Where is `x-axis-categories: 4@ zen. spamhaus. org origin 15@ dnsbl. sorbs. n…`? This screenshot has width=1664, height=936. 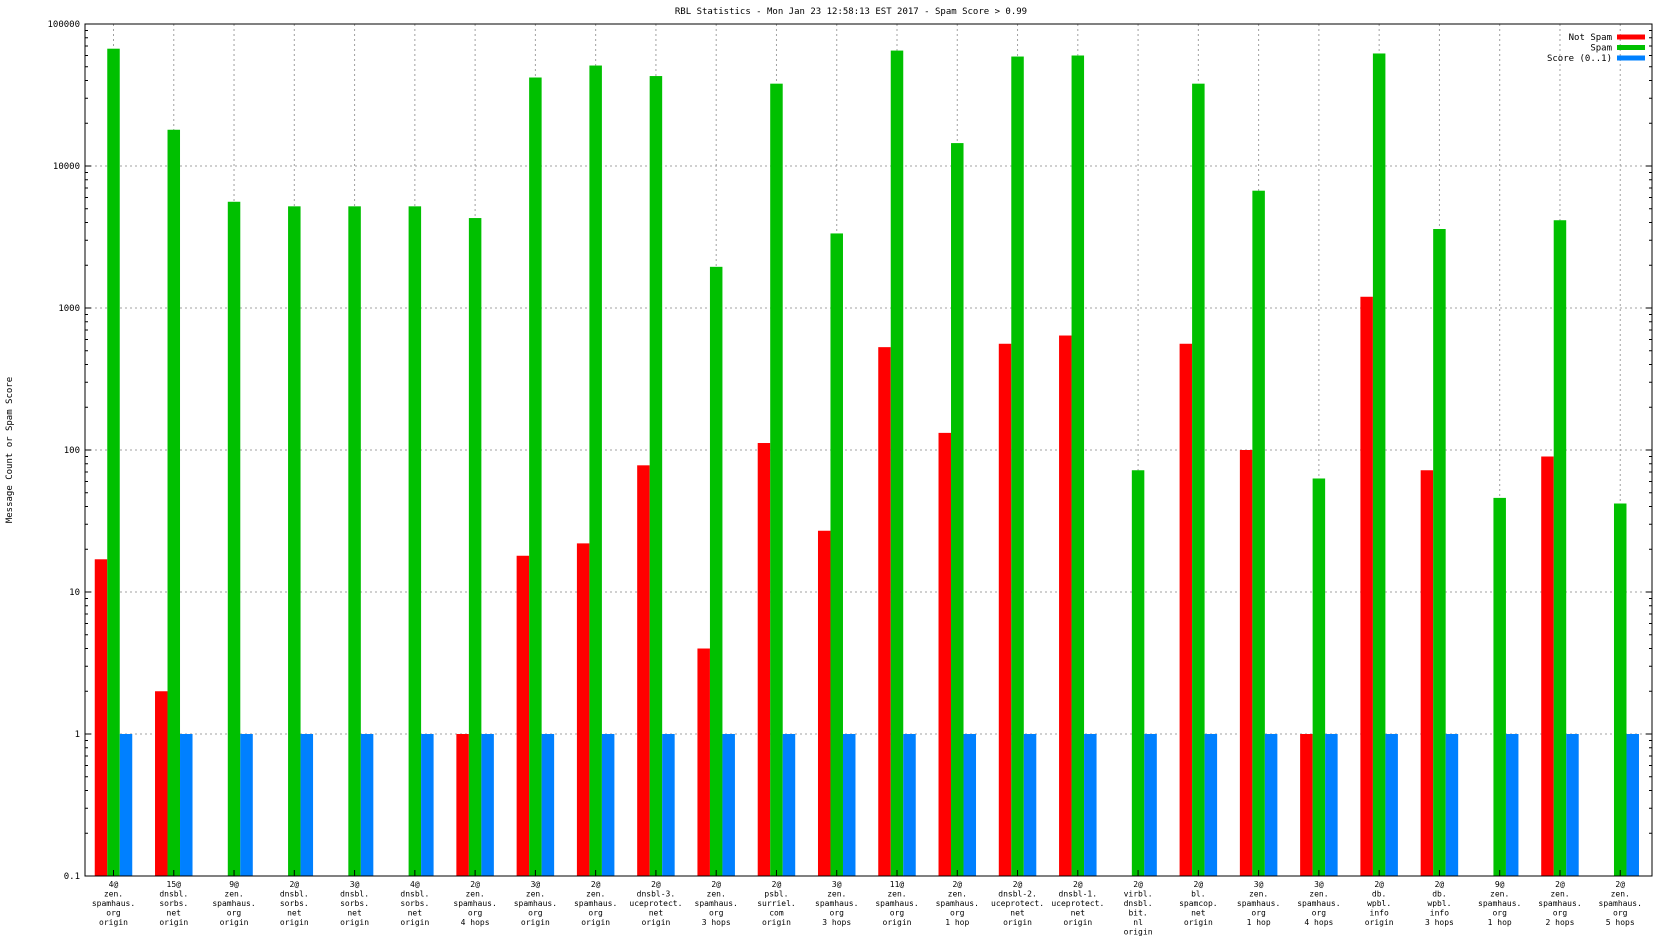
x-axis-categories: 4@ zen. spamhaus. org origin 15@ dnsbl. sorbs. n… is located at coordinates (867, 903).